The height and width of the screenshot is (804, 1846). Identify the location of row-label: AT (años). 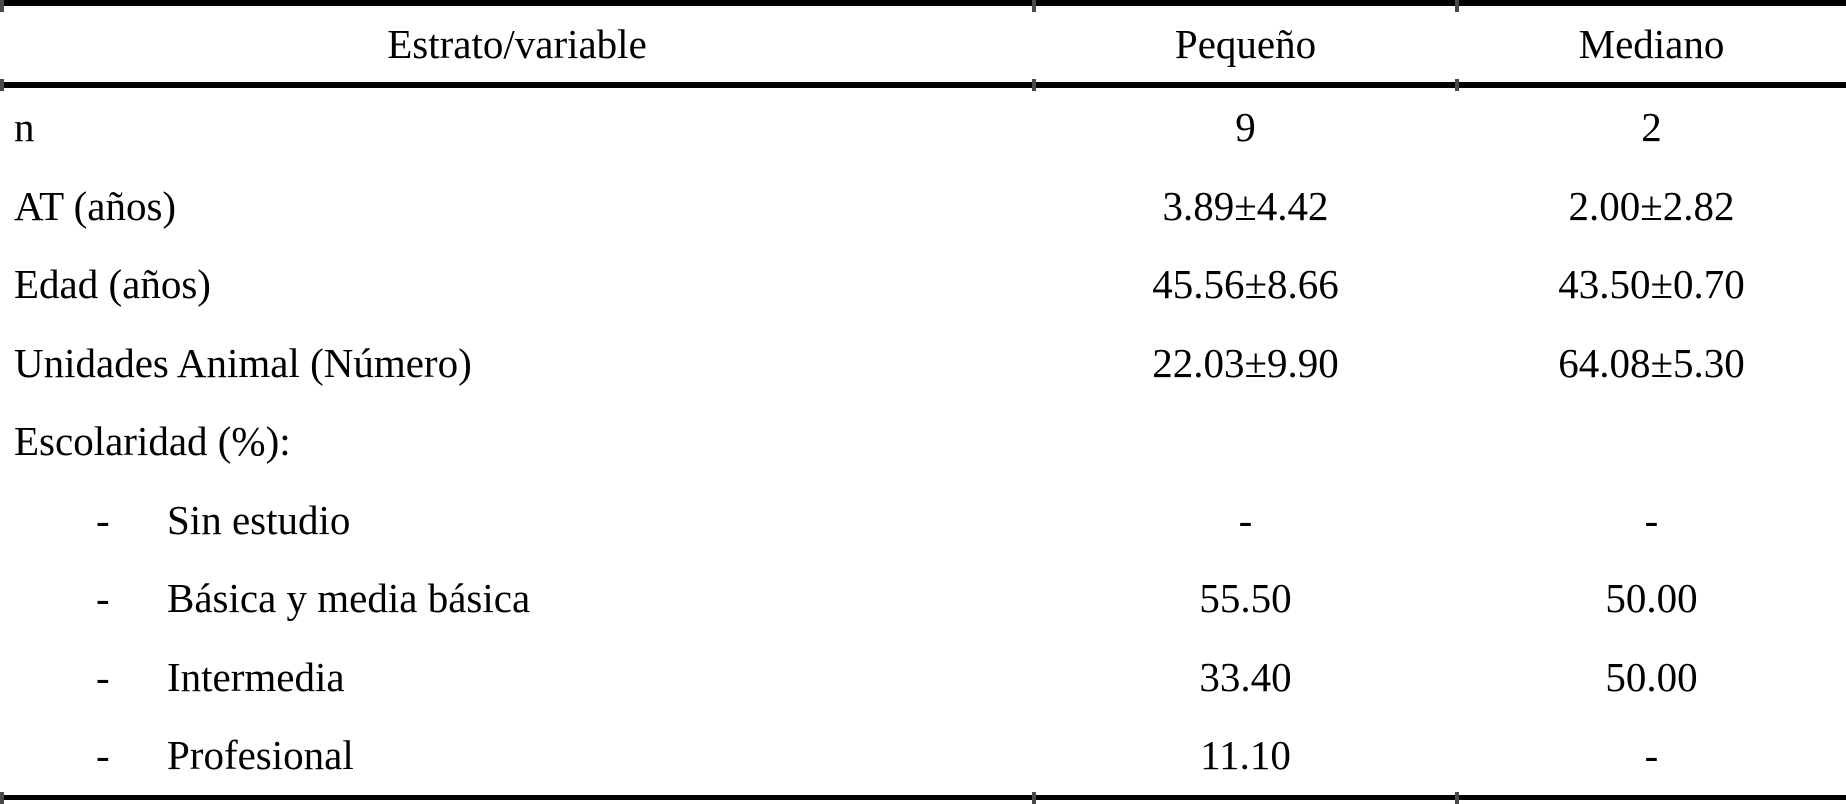
(95, 205).